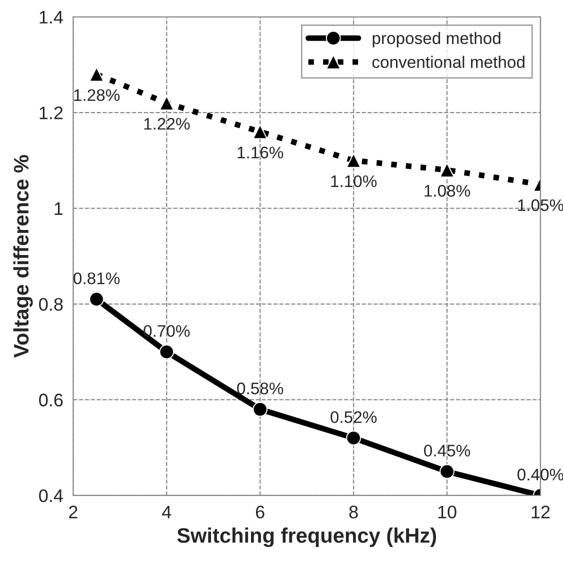 The height and width of the screenshot is (563, 563). Describe the element at coordinates (354, 181) in the screenshot. I see `data-label: 1.10%` at that location.